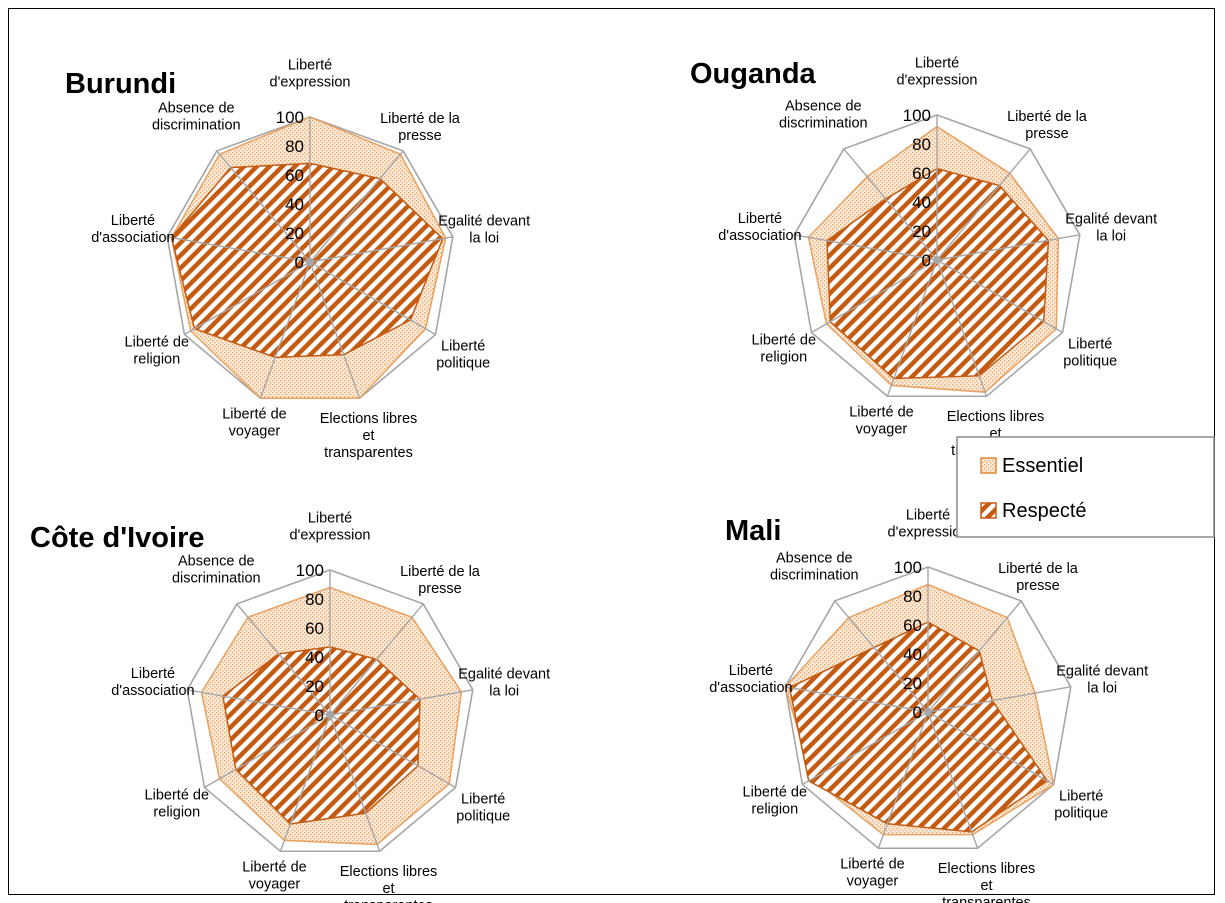 This screenshot has width=1225, height=903. What do you see at coordinates (753, 74) in the screenshot?
I see `chart-title: Ouganda` at bounding box center [753, 74].